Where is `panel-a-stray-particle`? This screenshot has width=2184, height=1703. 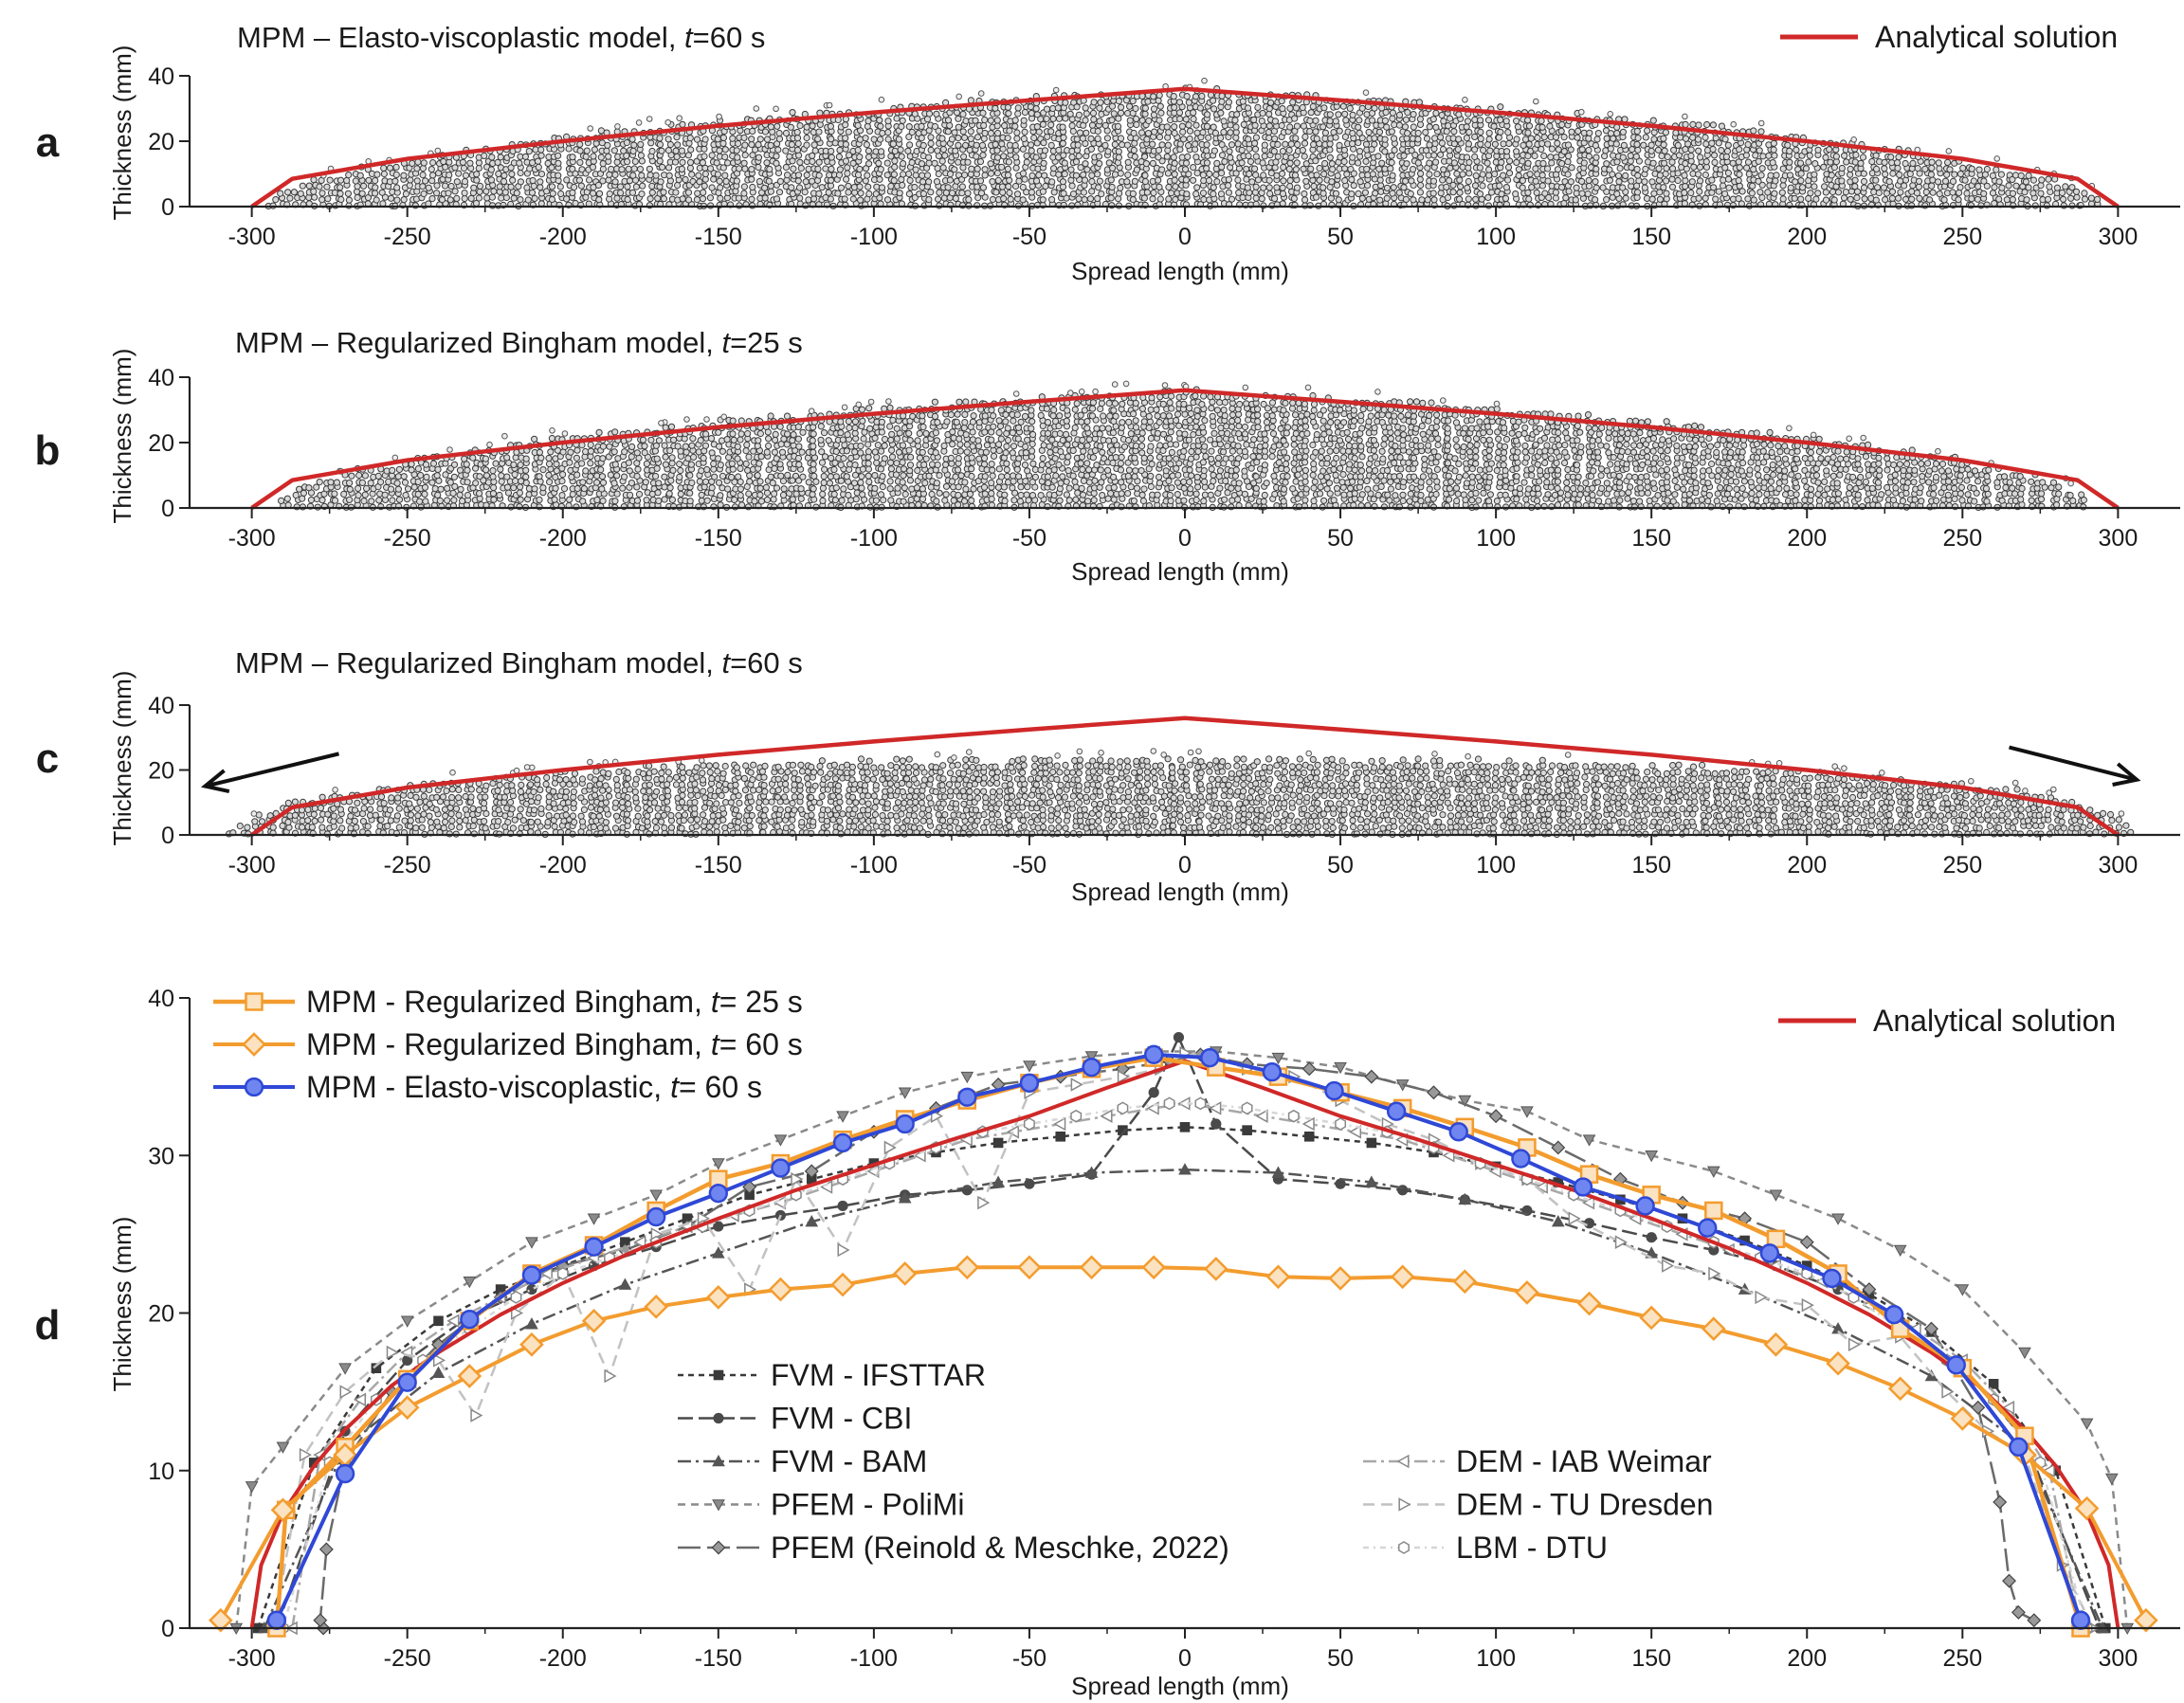 panel-a-stray-particle is located at coordinates (981, 94).